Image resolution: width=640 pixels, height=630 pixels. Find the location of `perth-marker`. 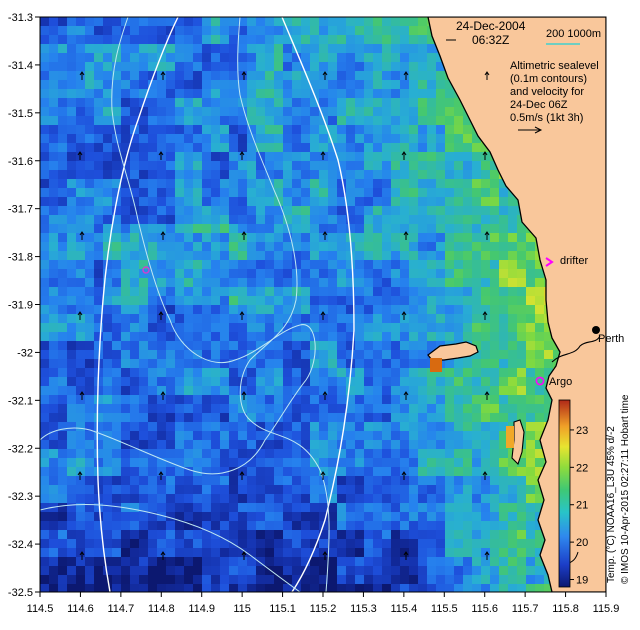

perth-marker is located at coordinates (596, 330).